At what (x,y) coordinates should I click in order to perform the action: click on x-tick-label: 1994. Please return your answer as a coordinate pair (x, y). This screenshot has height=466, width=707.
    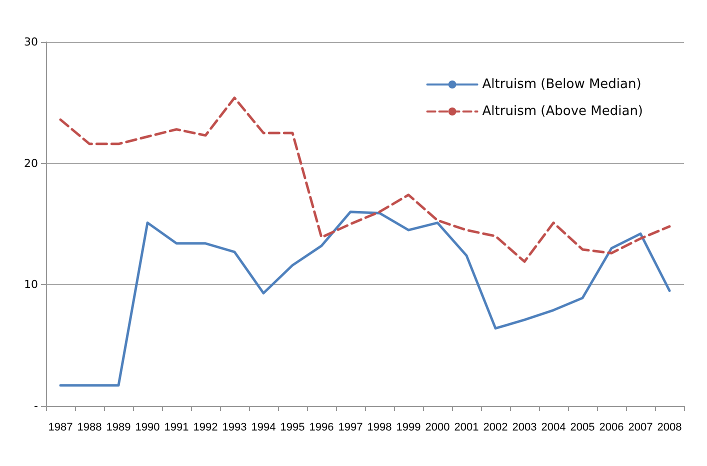
    Looking at the image, I should click on (263, 428).